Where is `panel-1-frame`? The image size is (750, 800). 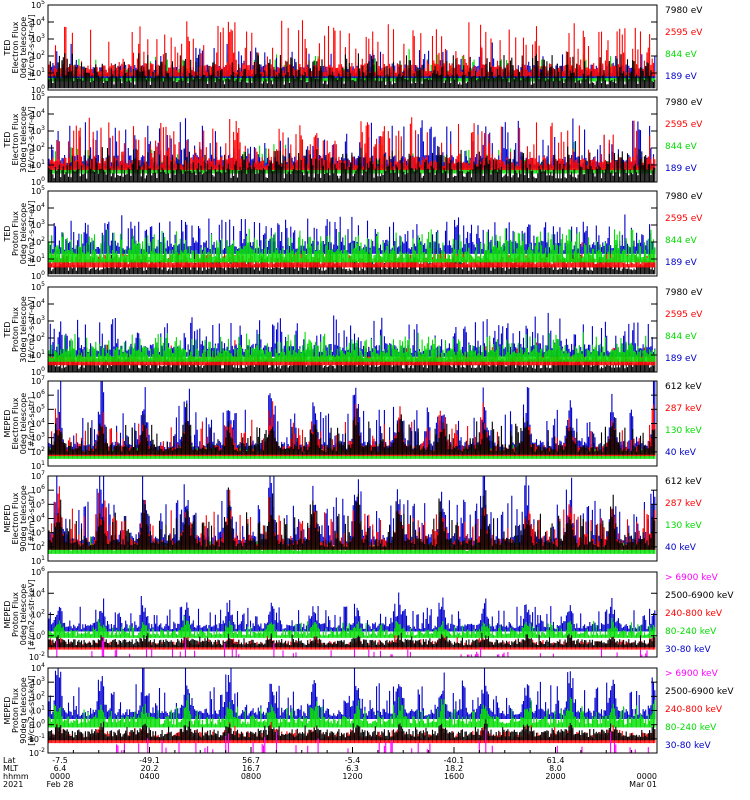 panel-1-frame is located at coordinates (352, 47).